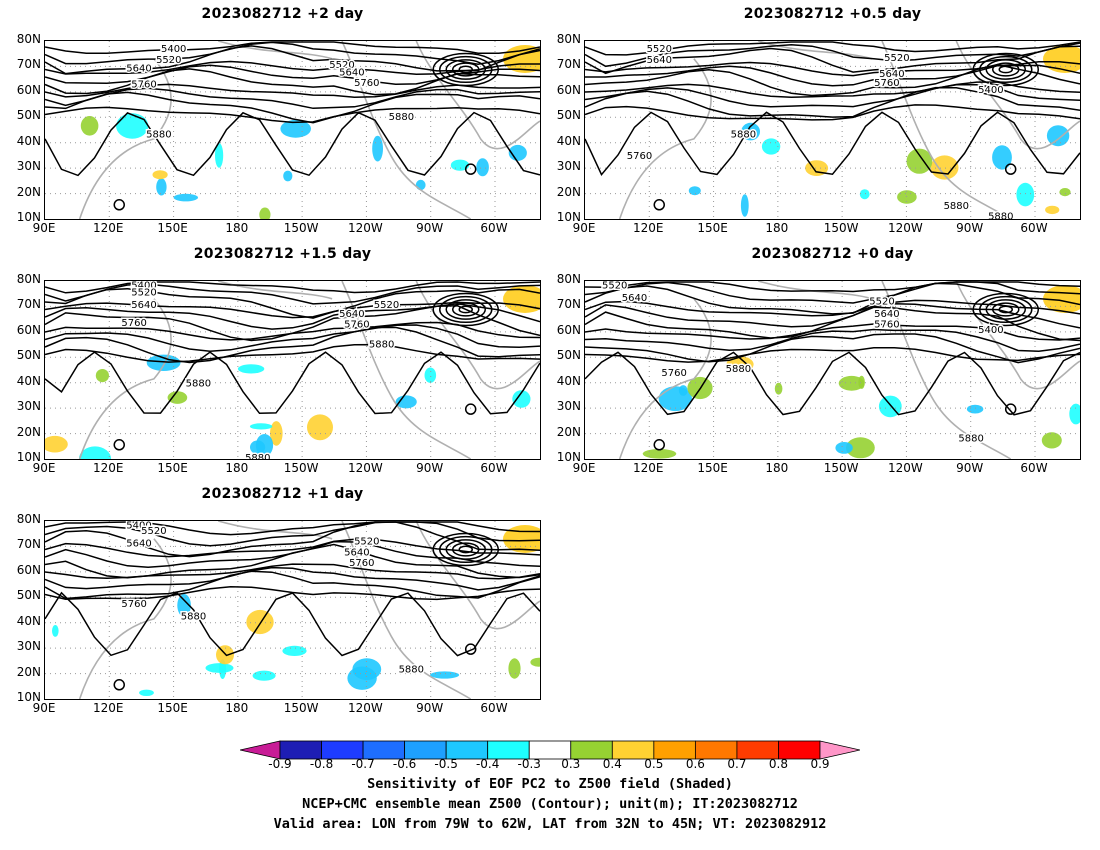 Image resolution: width=1100 pixels, height=850 pixels. I want to click on colorbar-tick-label: -0.4, so click(487, 764).